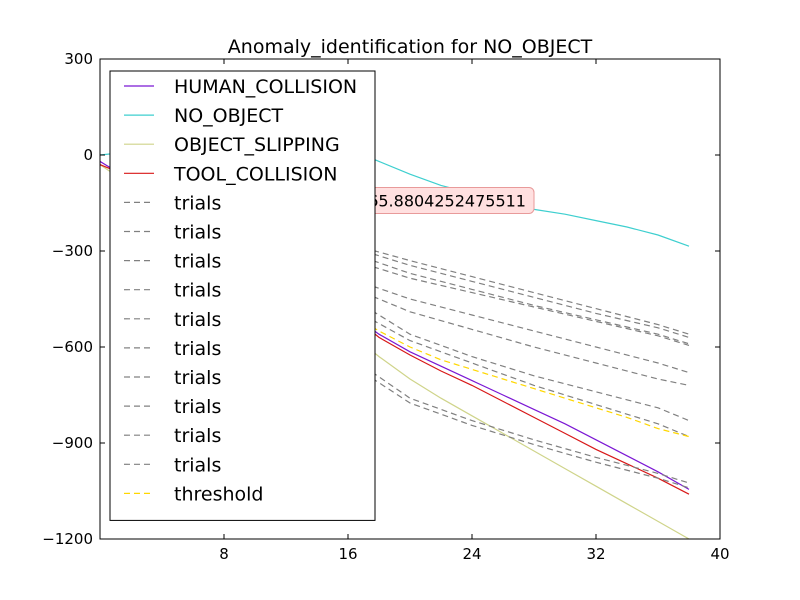 Image resolution: width=800 pixels, height=600 pixels. Describe the element at coordinates (72, 251) in the screenshot. I see `y-tick-label: −300` at that location.